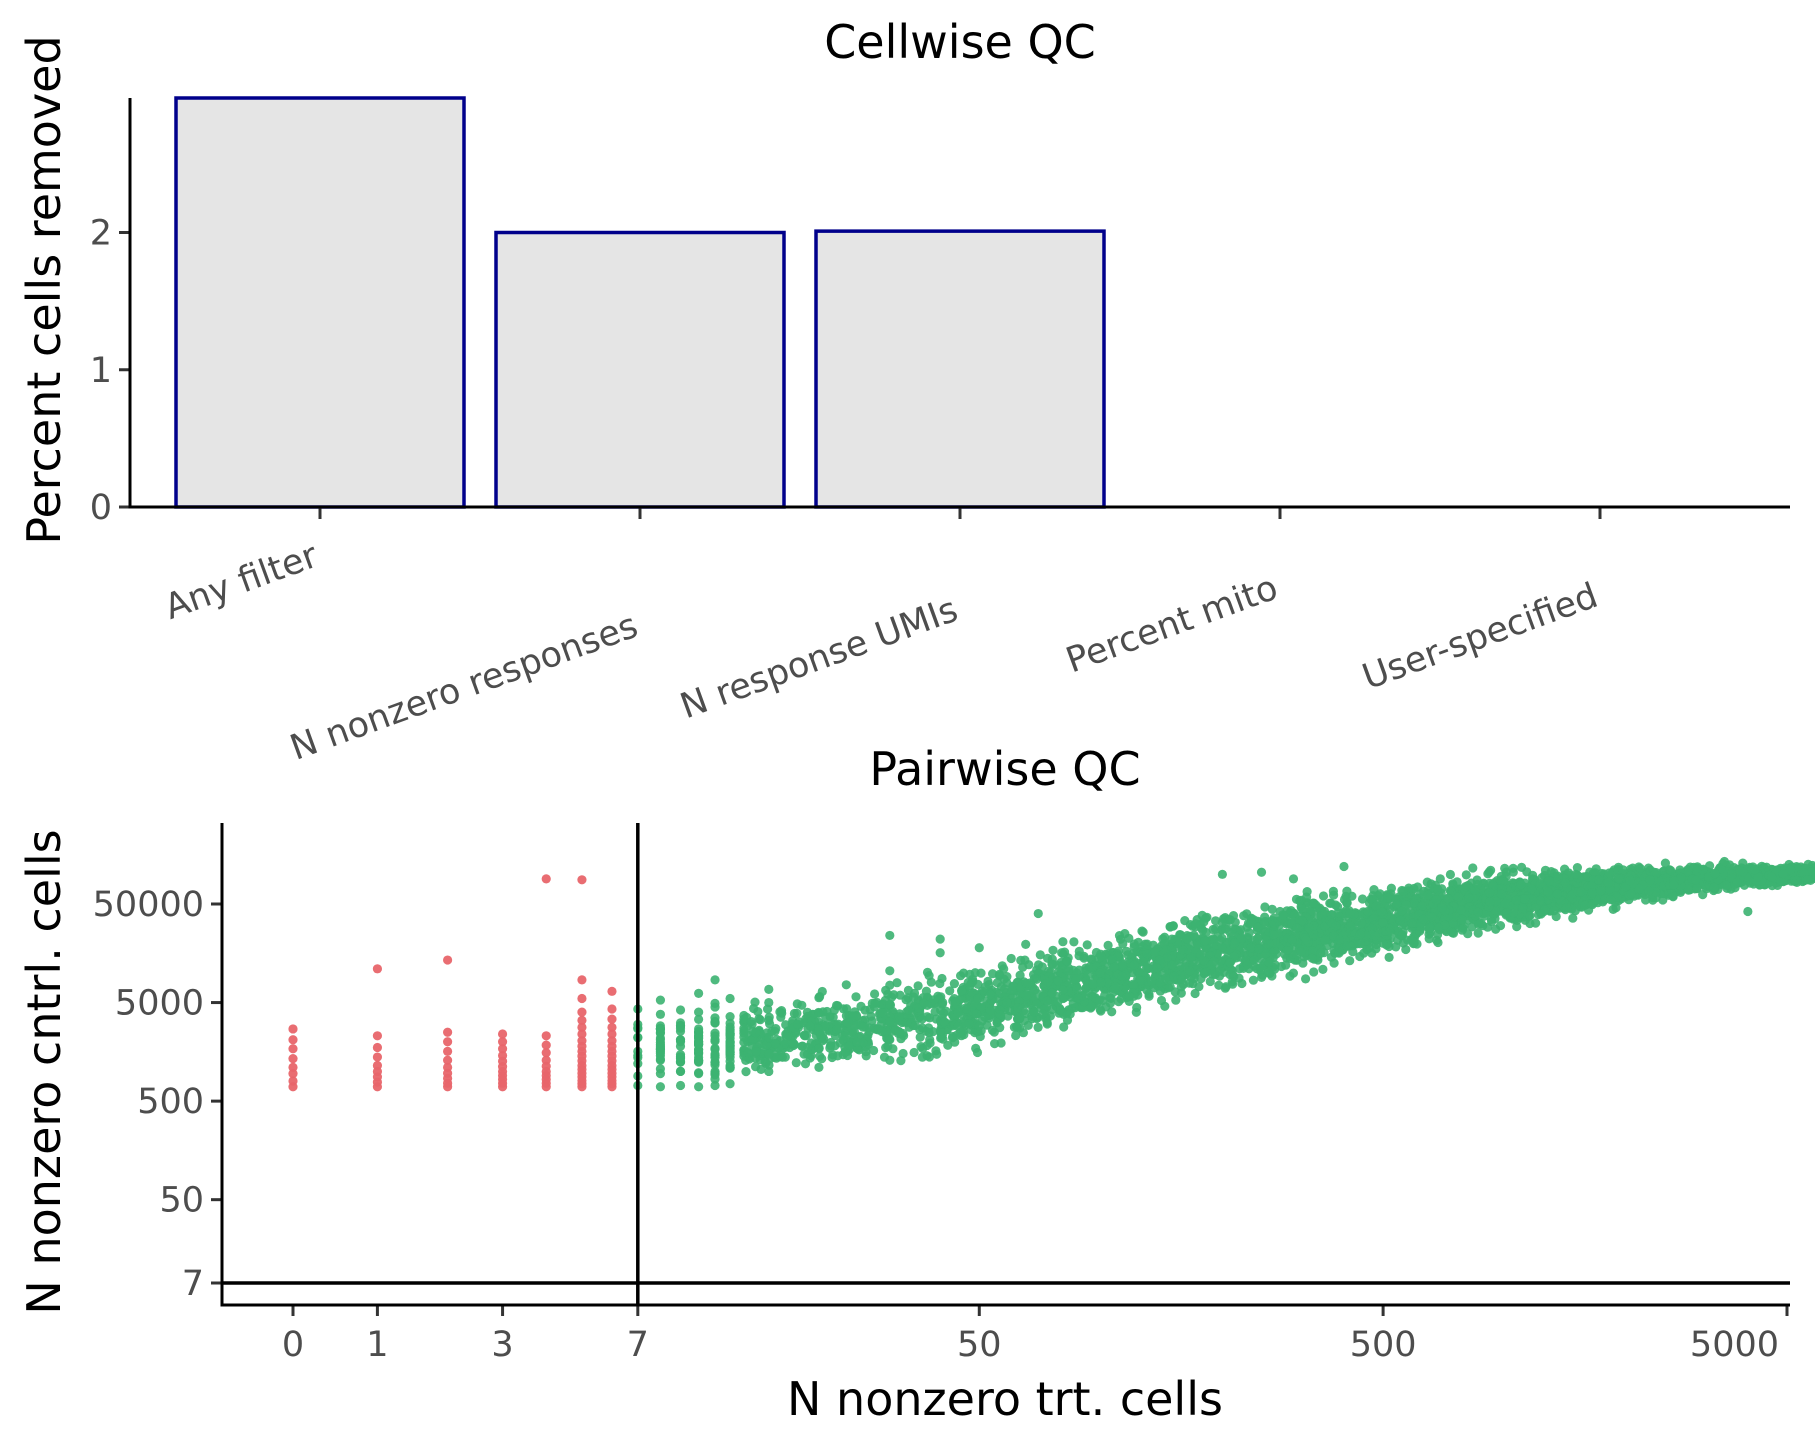  I want to click on bar-y-tick-label: 0, so click(101, 508).